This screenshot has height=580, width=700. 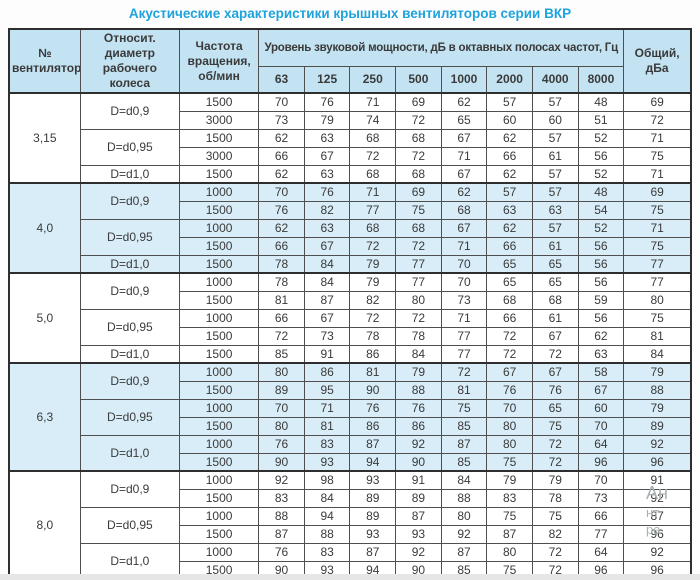 I want to click on header-band: 125, so click(x=327, y=80).